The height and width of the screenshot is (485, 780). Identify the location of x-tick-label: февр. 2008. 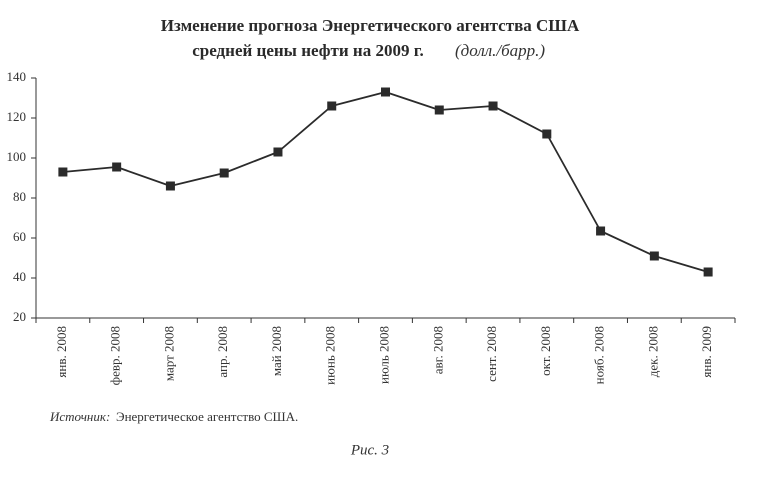
(115, 355).